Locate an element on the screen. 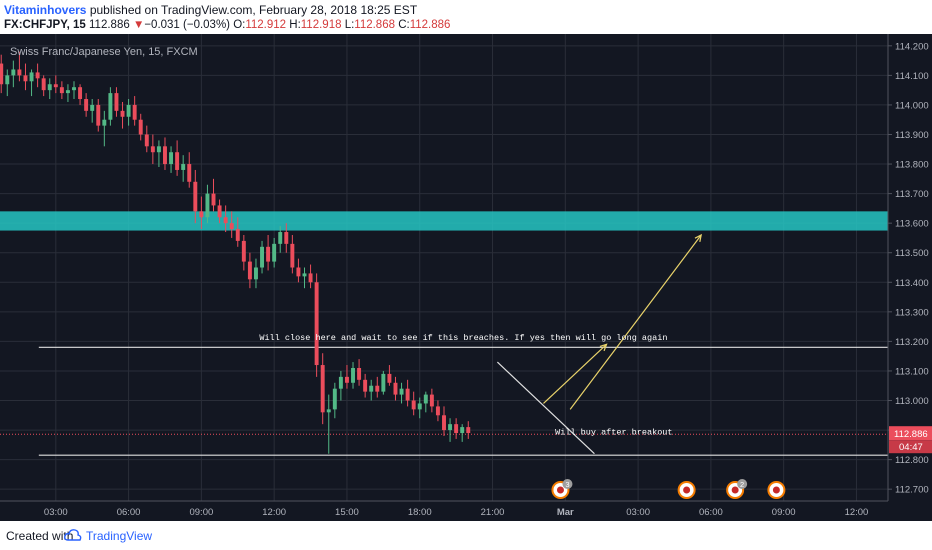 This screenshot has height=550, width=932. event-badge-count: 2 is located at coordinates (742, 484).